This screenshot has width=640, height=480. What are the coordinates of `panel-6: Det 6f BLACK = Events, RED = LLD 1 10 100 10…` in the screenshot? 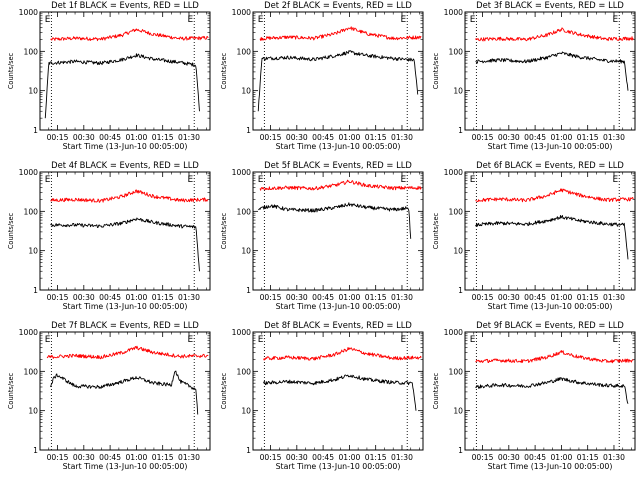 It's located at (534, 235).